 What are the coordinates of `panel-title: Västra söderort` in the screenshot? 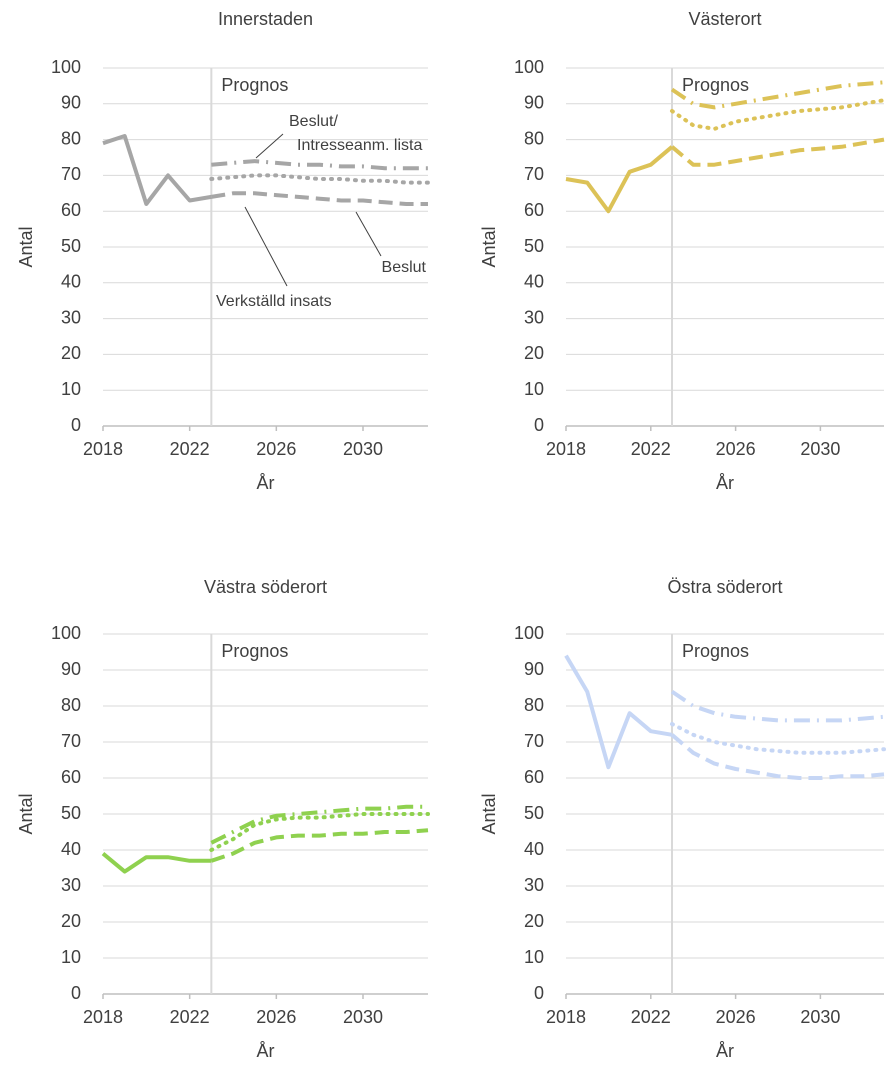 It's located at (265, 587).